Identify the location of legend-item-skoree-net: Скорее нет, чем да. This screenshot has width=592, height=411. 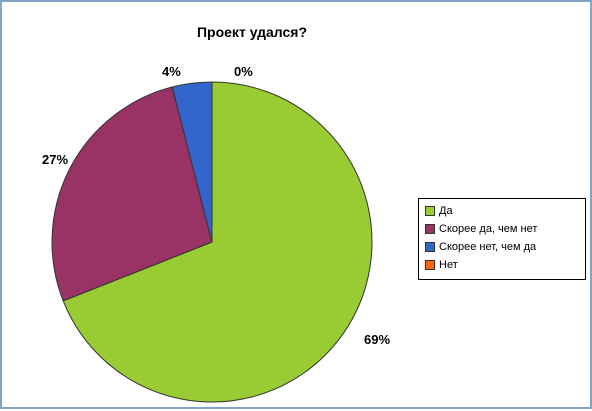
(505, 247).